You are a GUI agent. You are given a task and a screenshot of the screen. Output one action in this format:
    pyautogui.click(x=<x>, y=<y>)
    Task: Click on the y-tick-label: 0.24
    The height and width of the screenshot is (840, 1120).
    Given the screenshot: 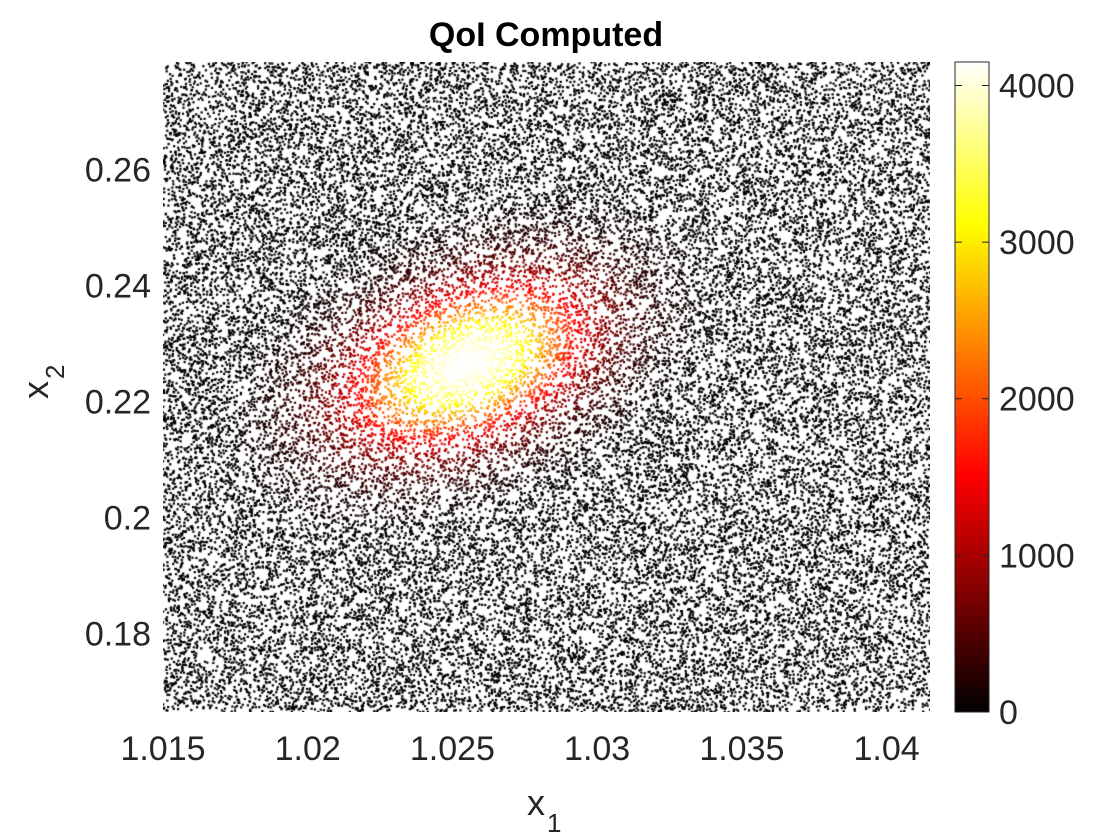 What is the action you would take?
    pyautogui.click(x=118, y=286)
    